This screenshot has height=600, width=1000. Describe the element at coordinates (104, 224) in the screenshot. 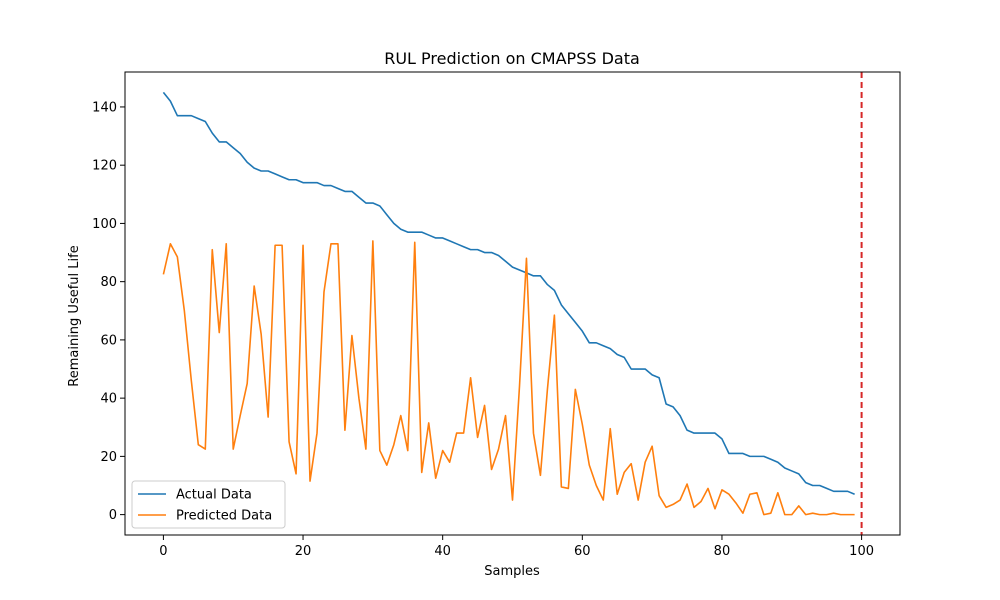

I see `y-tick-label: 100` at that location.